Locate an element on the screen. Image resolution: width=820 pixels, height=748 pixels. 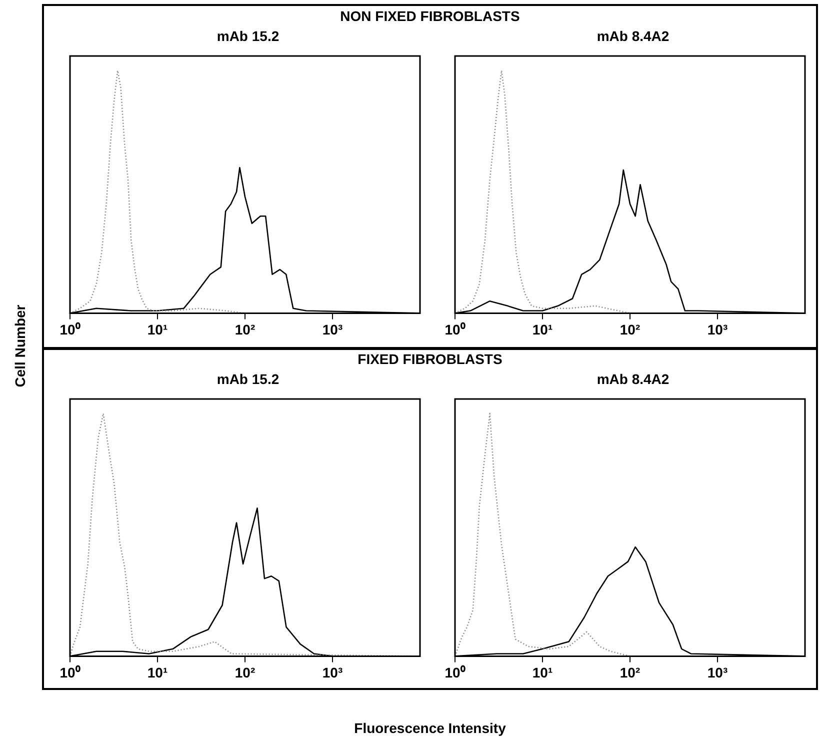
text: FIXED FIBROBLASTS is located at coordinates (430, 359).